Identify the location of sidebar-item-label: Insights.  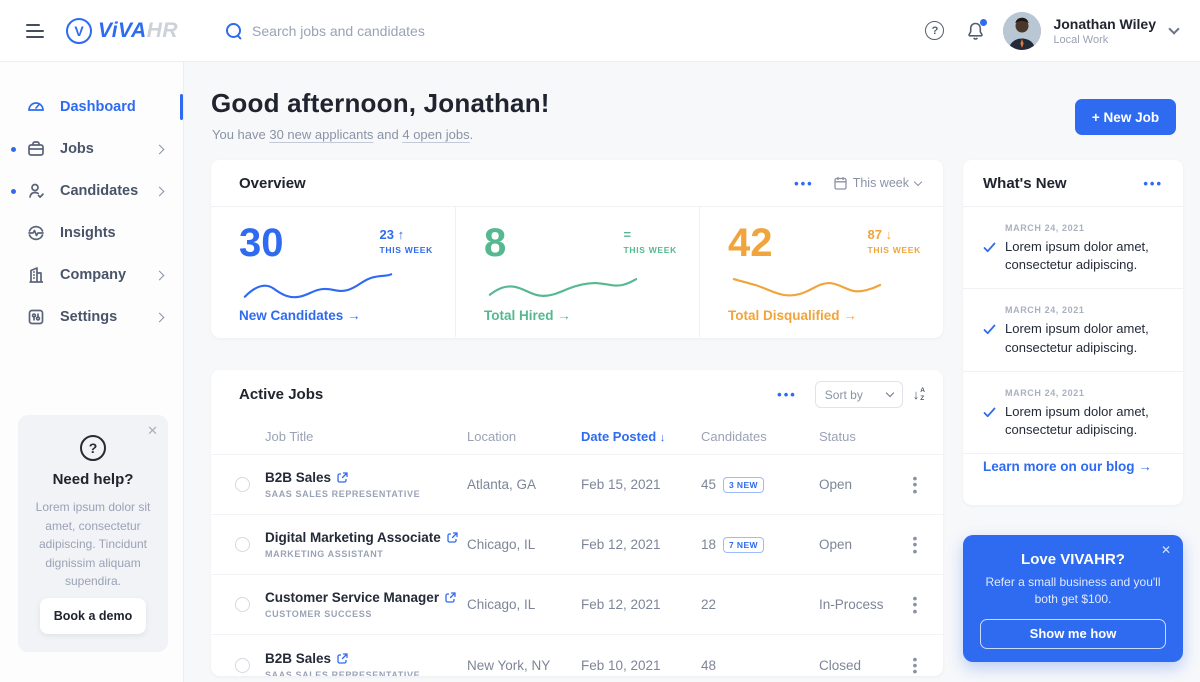
(88, 233).